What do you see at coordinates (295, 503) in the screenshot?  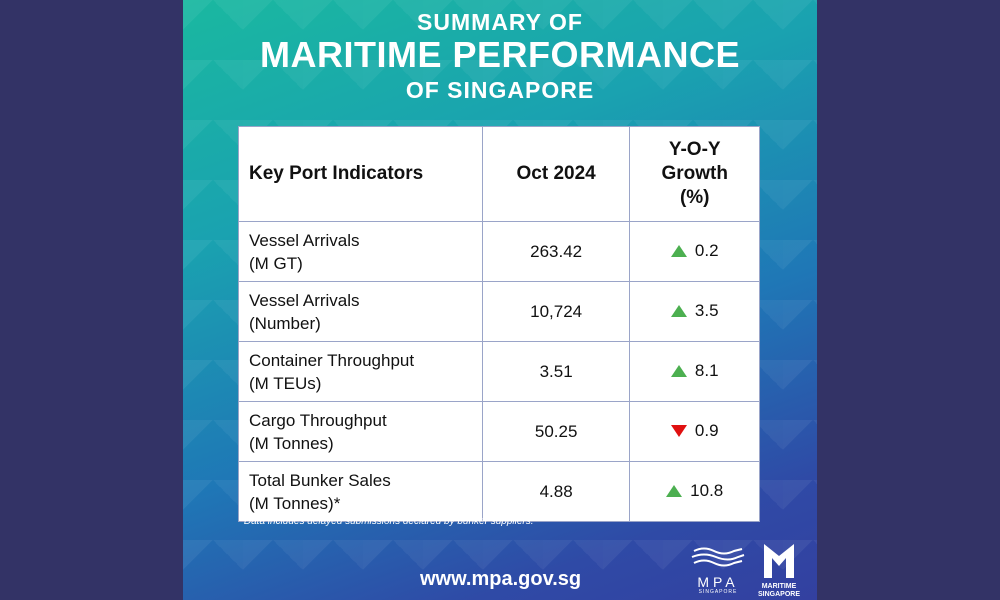 I see `indicator-unit: (M Tonnes)*` at bounding box center [295, 503].